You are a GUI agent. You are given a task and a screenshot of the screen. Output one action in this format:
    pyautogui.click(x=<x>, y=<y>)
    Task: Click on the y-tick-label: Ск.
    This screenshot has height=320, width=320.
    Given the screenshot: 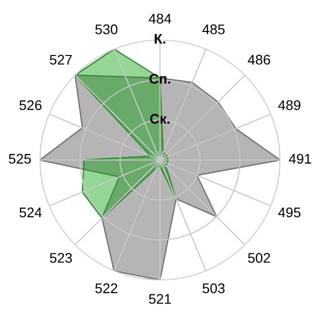 What is the action you would take?
    pyautogui.click(x=160, y=119)
    